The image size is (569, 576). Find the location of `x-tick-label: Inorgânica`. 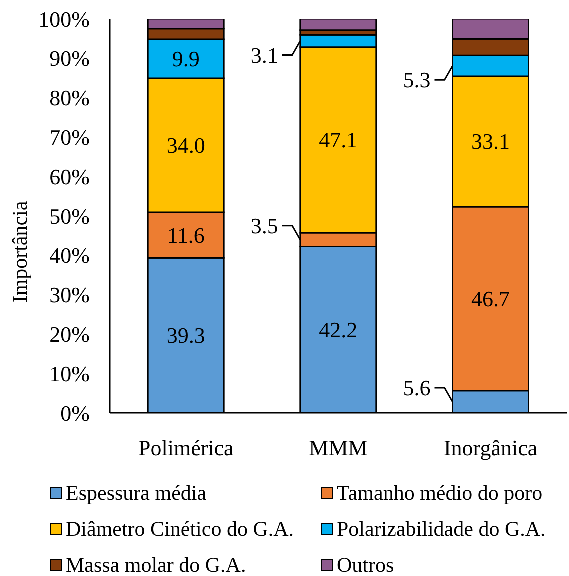

x-tick-label: Inorgânica is located at coordinates (491, 448).